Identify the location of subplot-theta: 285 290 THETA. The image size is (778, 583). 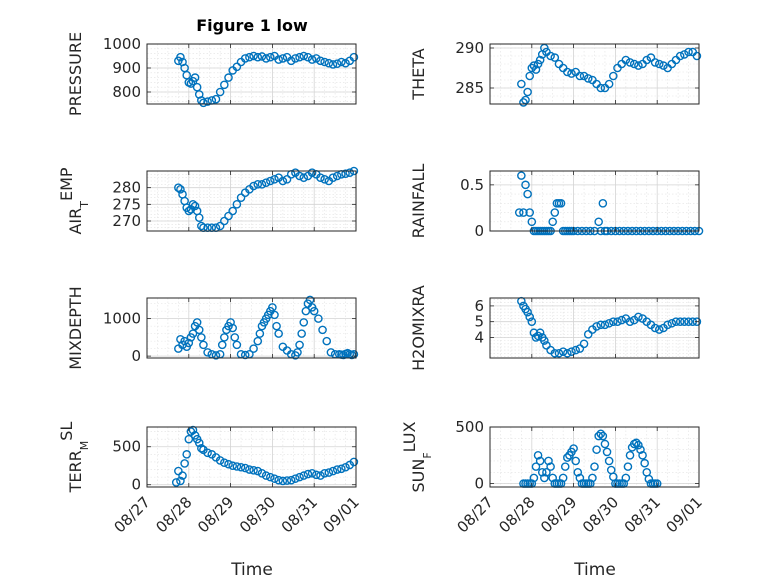
(555, 73).